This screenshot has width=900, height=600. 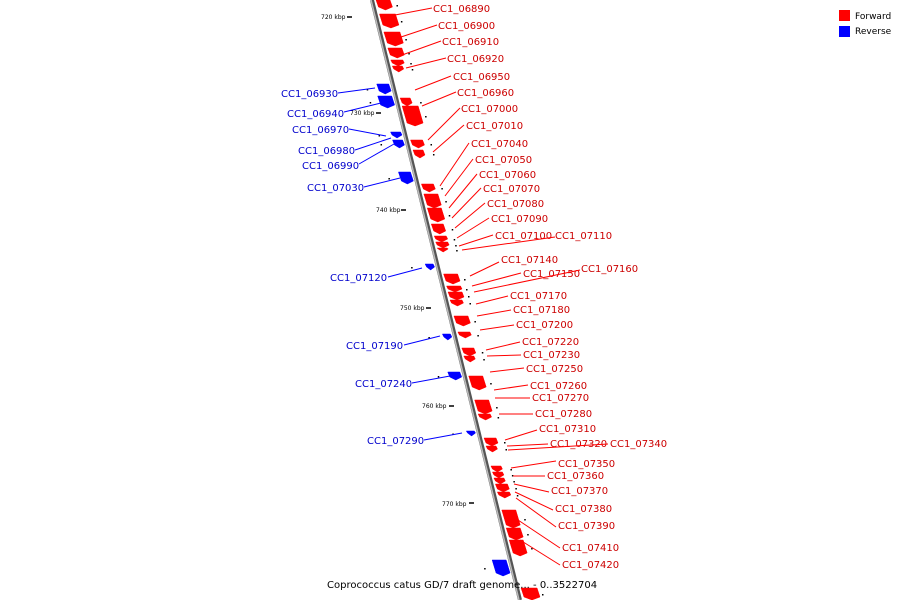 What do you see at coordinates (461, 9) in the screenshot?
I see `gene-label-forward: CC1_06890` at bounding box center [461, 9].